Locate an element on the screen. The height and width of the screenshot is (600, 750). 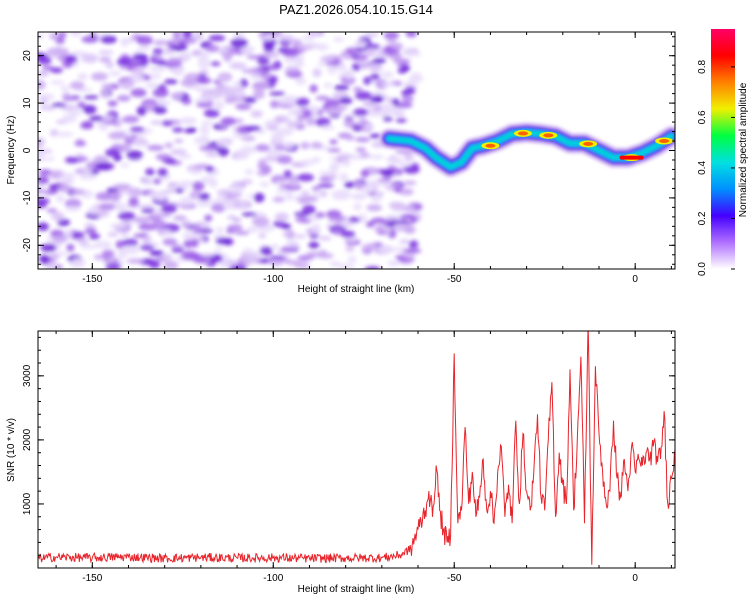
snr-x-tick-label: -50 is located at coordinates (454, 578).